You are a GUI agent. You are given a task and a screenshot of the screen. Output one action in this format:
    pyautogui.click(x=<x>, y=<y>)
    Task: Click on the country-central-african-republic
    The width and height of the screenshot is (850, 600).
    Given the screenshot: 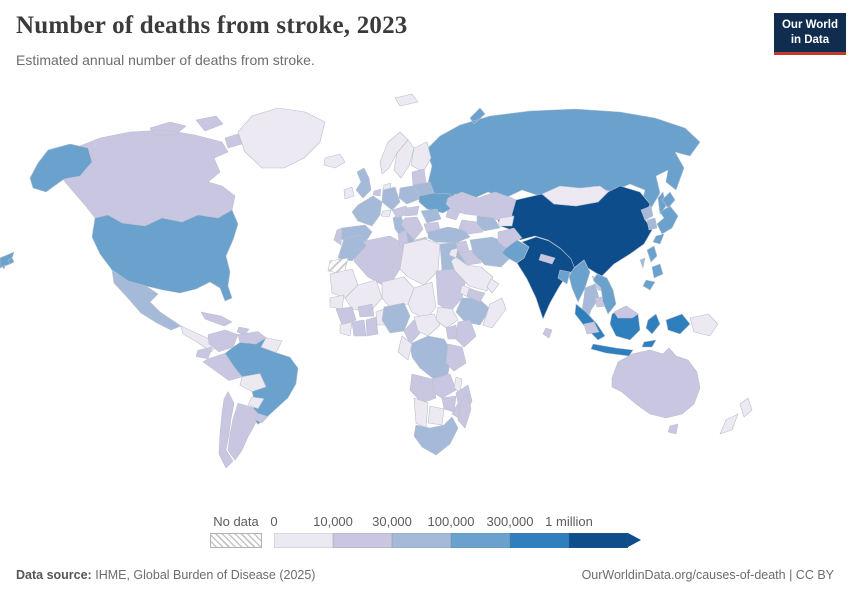 What is the action you would take?
    pyautogui.click(x=427, y=325)
    